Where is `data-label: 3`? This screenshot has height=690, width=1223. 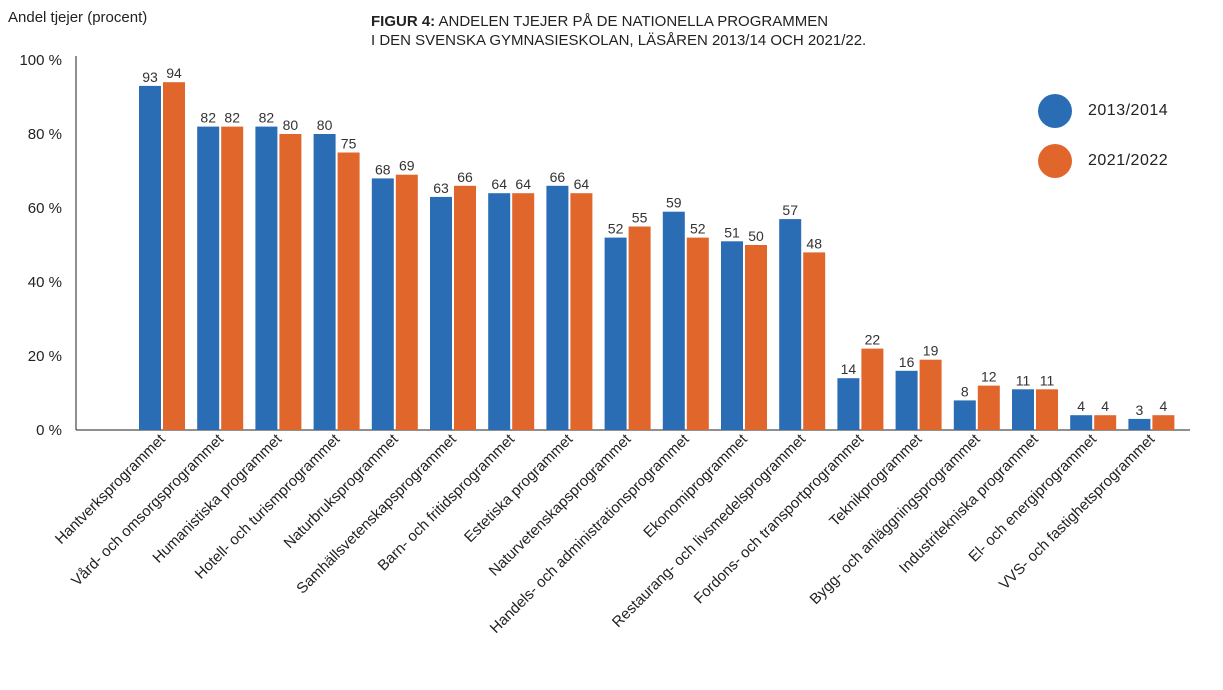
data-label: 3 is located at coordinates (1140, 410).